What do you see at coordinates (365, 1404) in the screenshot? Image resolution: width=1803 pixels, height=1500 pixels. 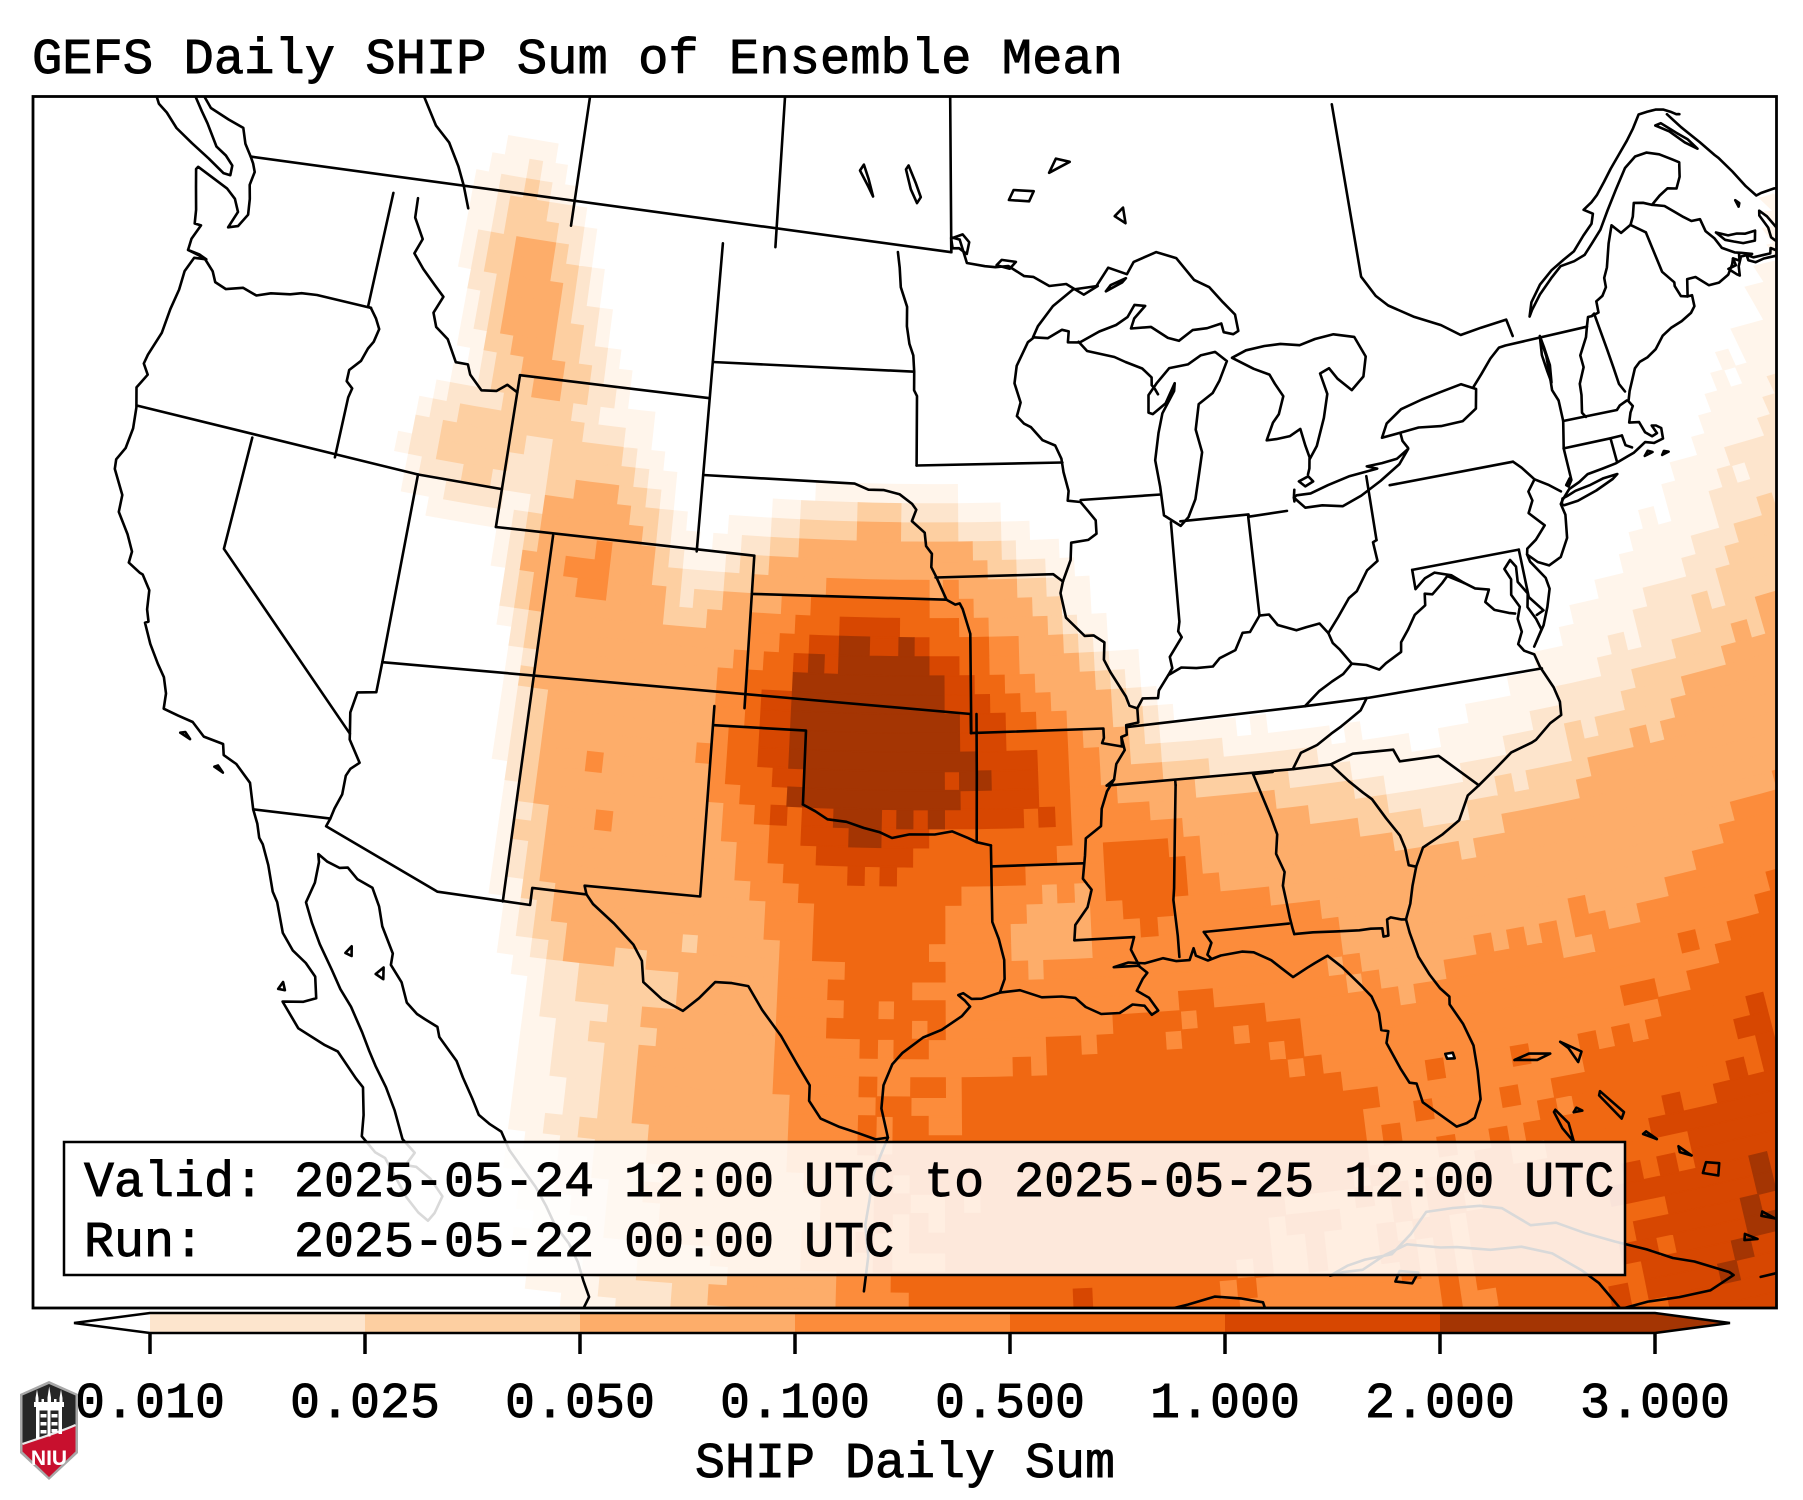 I see `svg-text: 0.025` at bounding box center [365, 1404].